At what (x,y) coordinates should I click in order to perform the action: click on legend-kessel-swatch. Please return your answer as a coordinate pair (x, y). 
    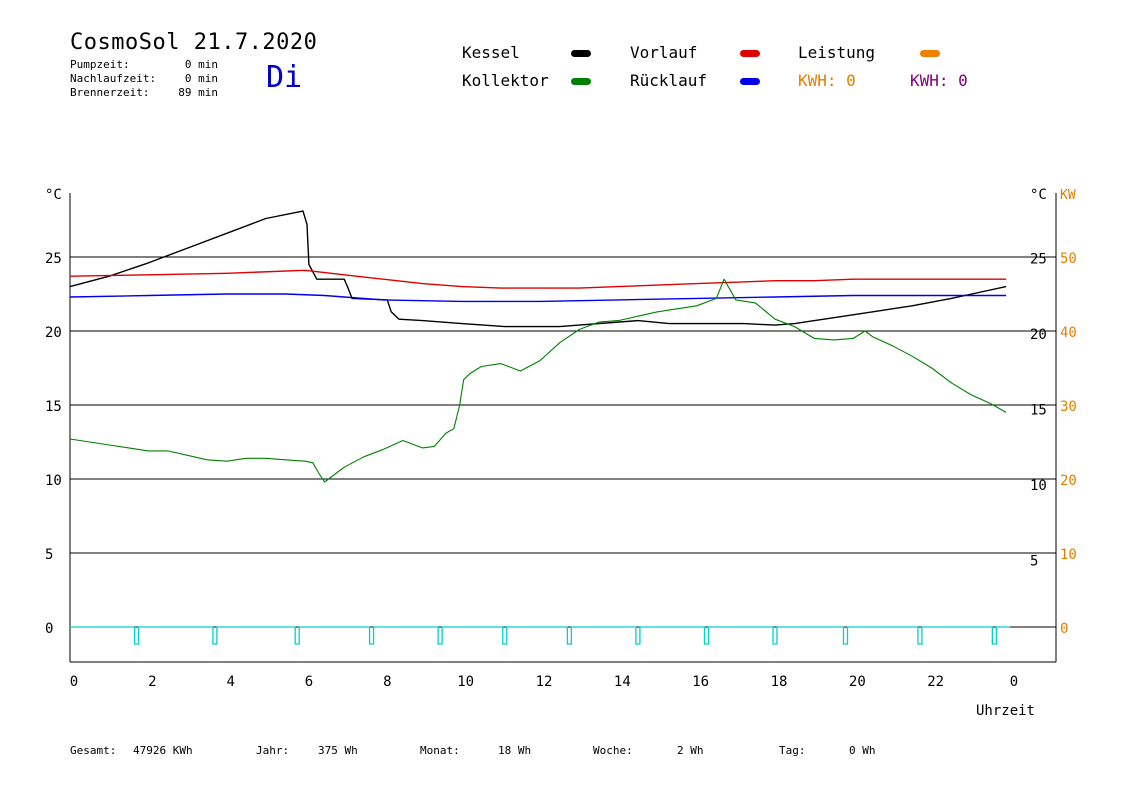
    Looking at the image, I should click on (581, 53).